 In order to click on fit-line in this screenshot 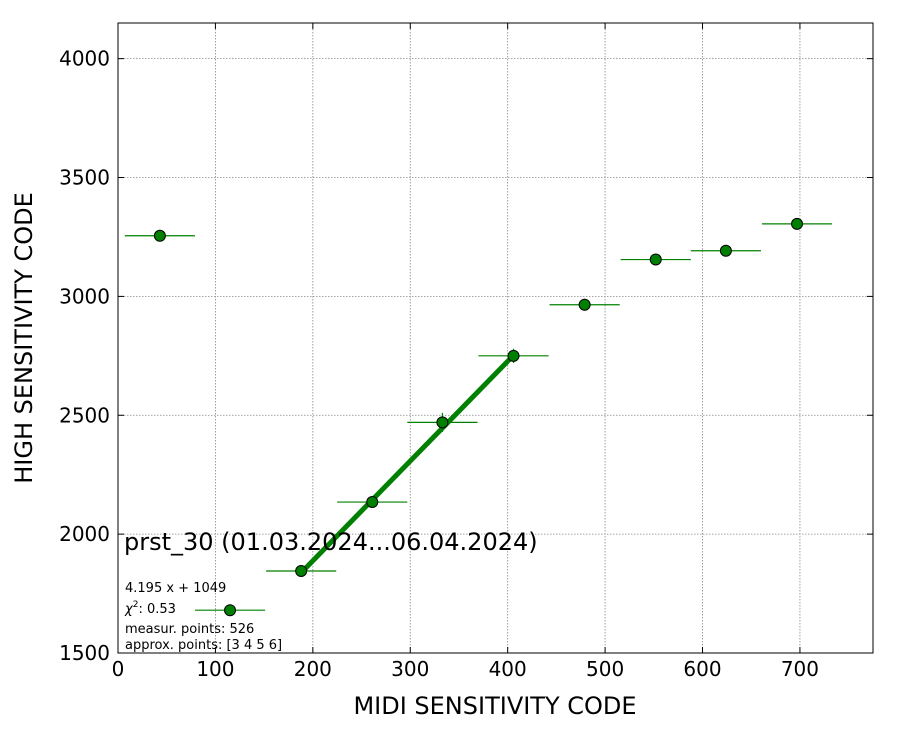, I will do `click(407, 464)`.